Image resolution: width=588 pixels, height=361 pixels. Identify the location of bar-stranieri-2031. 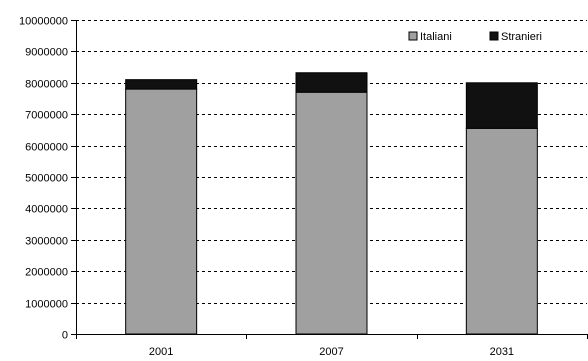
(501, 105).